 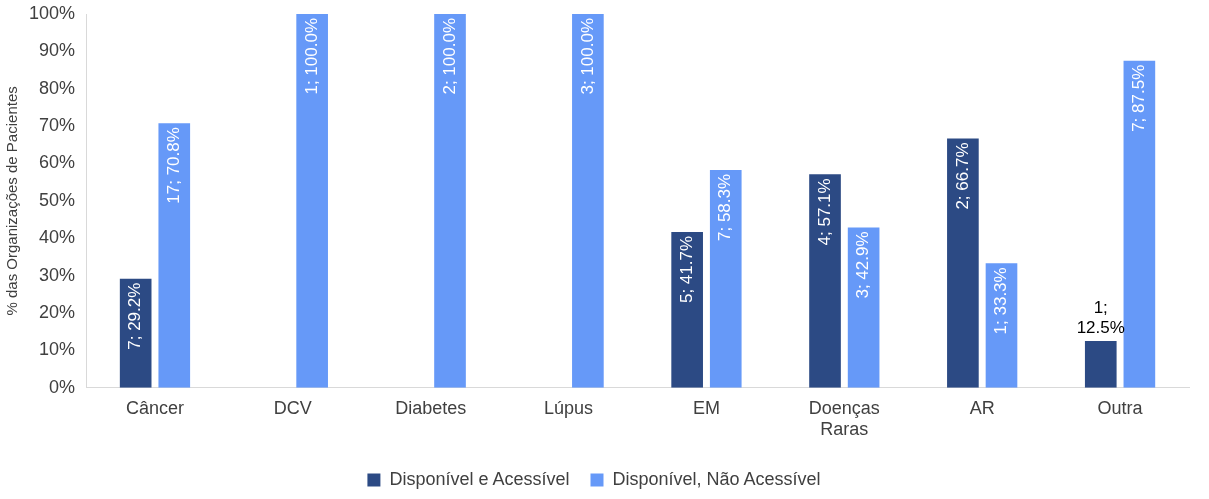 I want to click on data-label: 7; 58.3%, so click(x=725, y=207).